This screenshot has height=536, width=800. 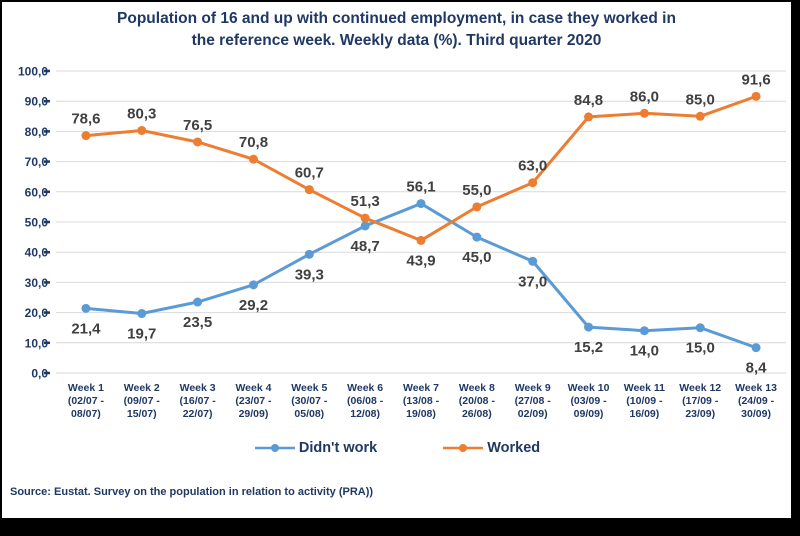 What do you see at coordinates (756, 414) in the screenshot?
I see `x-tick-label: 30/09)` at bounding box center [756, 414].